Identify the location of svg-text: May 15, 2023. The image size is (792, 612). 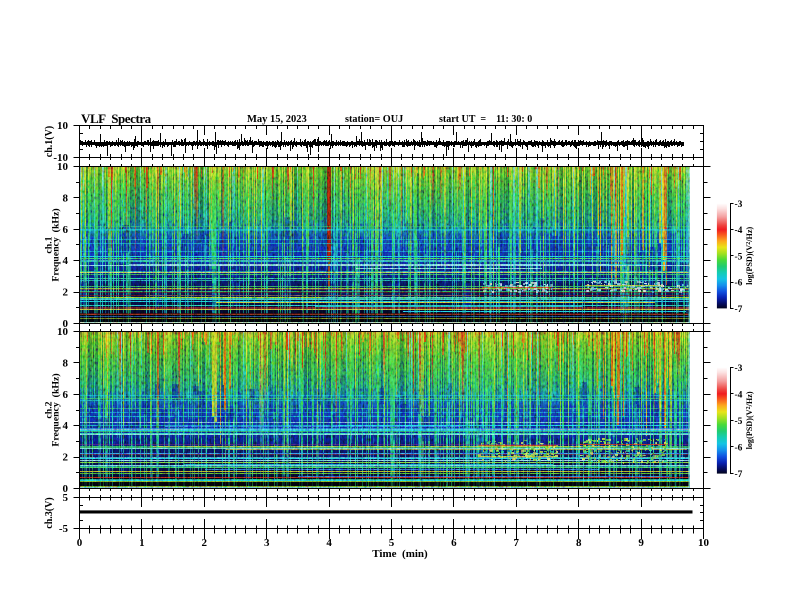
(277, 119).